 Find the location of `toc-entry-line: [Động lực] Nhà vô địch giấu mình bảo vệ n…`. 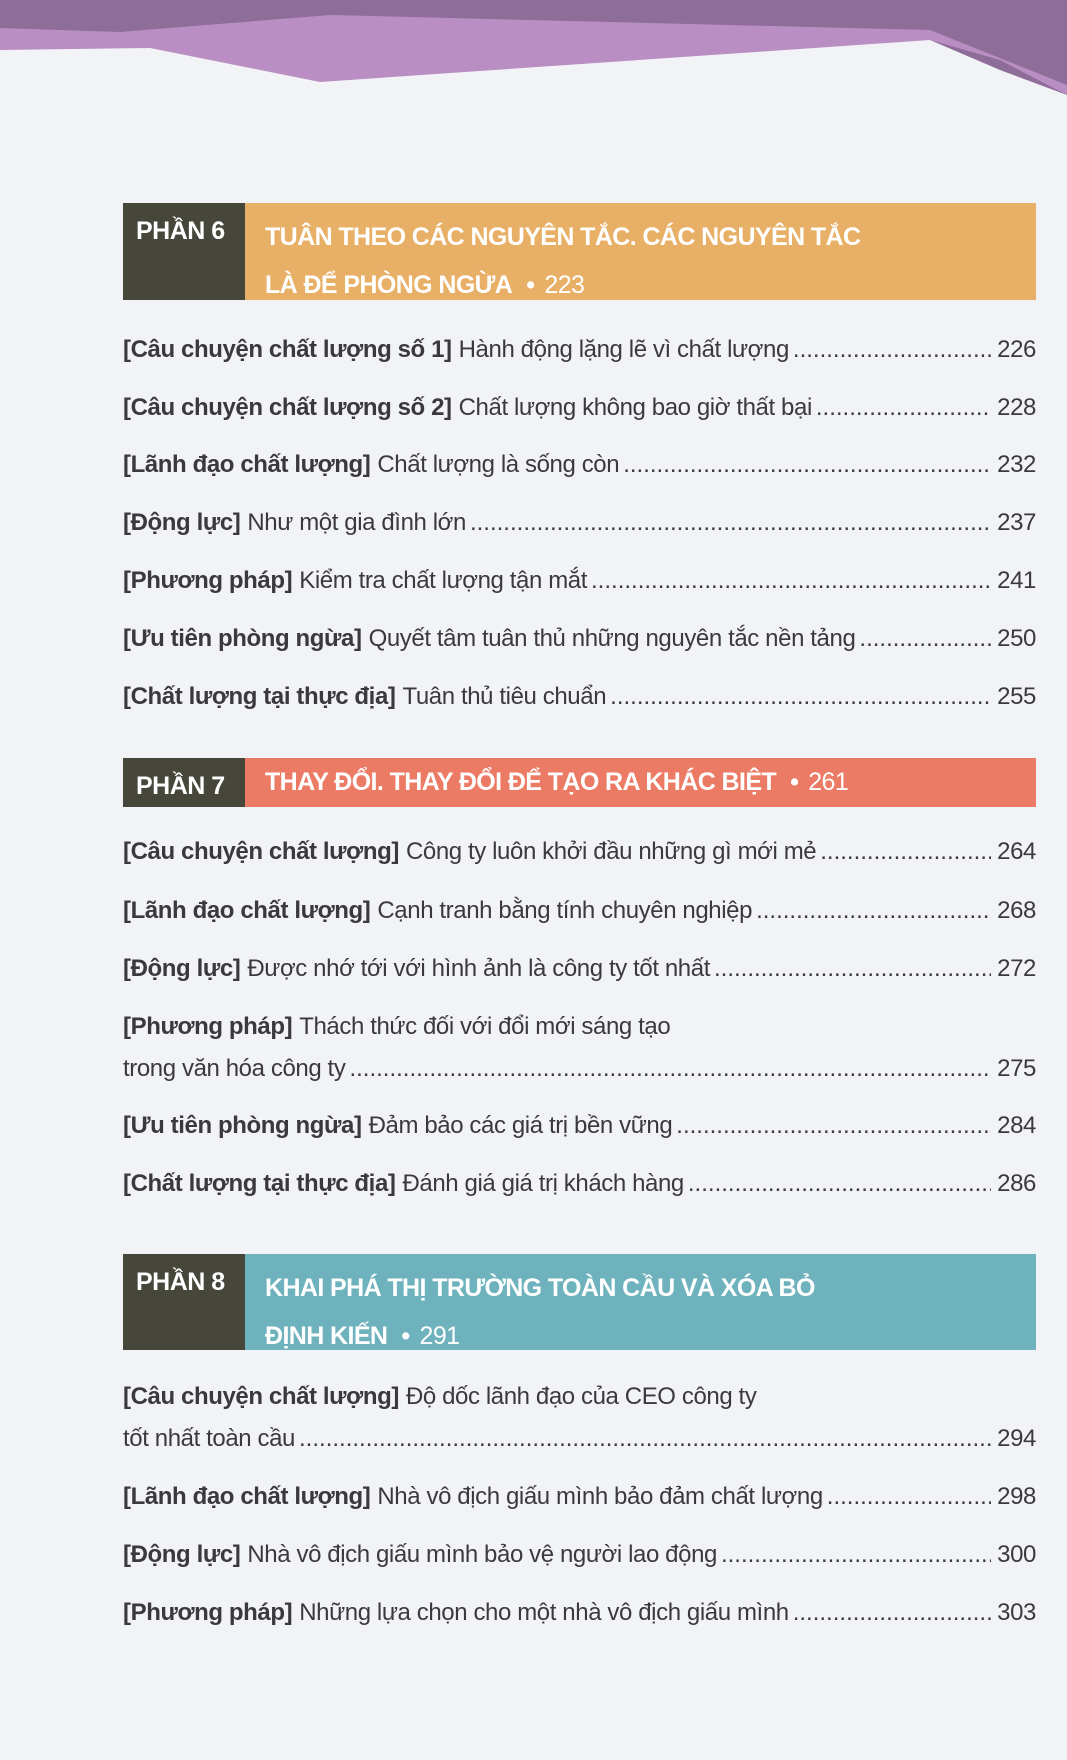

toc-entry-line: [Động lực] Nhà vô địch giấu mình bảo vệ n… is located at coordinates (579, 1562).